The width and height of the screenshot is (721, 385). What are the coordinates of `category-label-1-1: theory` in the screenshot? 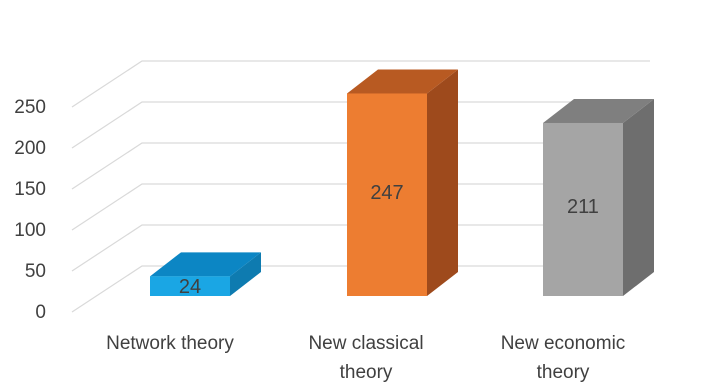 It's located at (366, 372).